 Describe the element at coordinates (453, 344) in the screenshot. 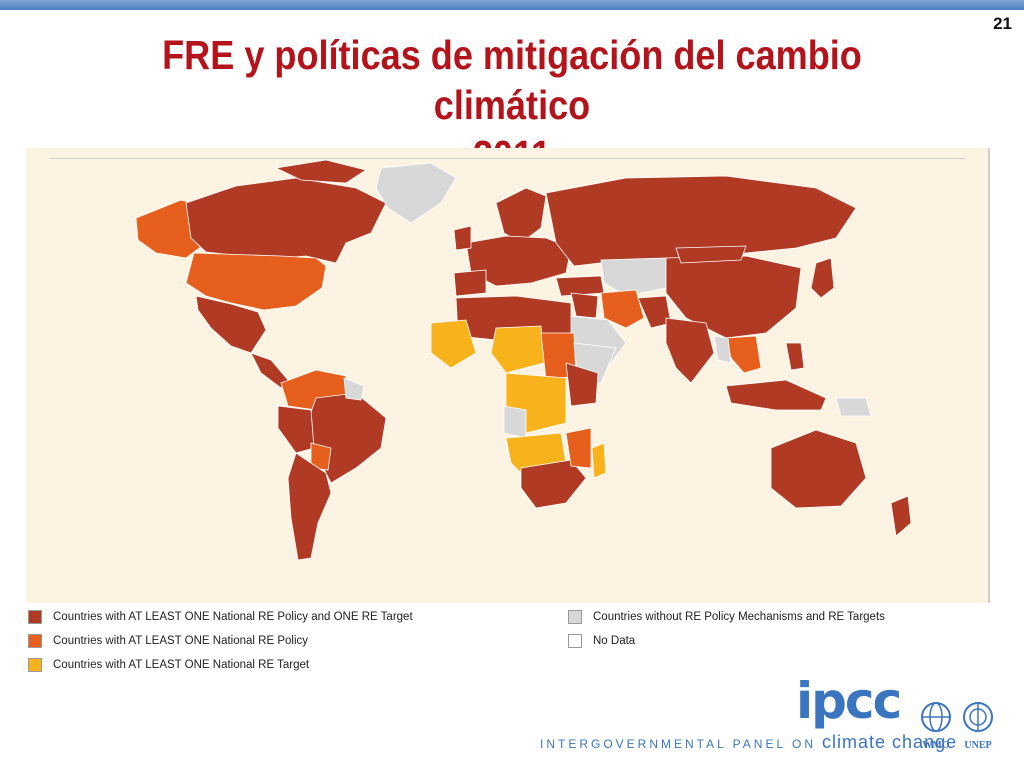

I see `region-west-africa` at that location.